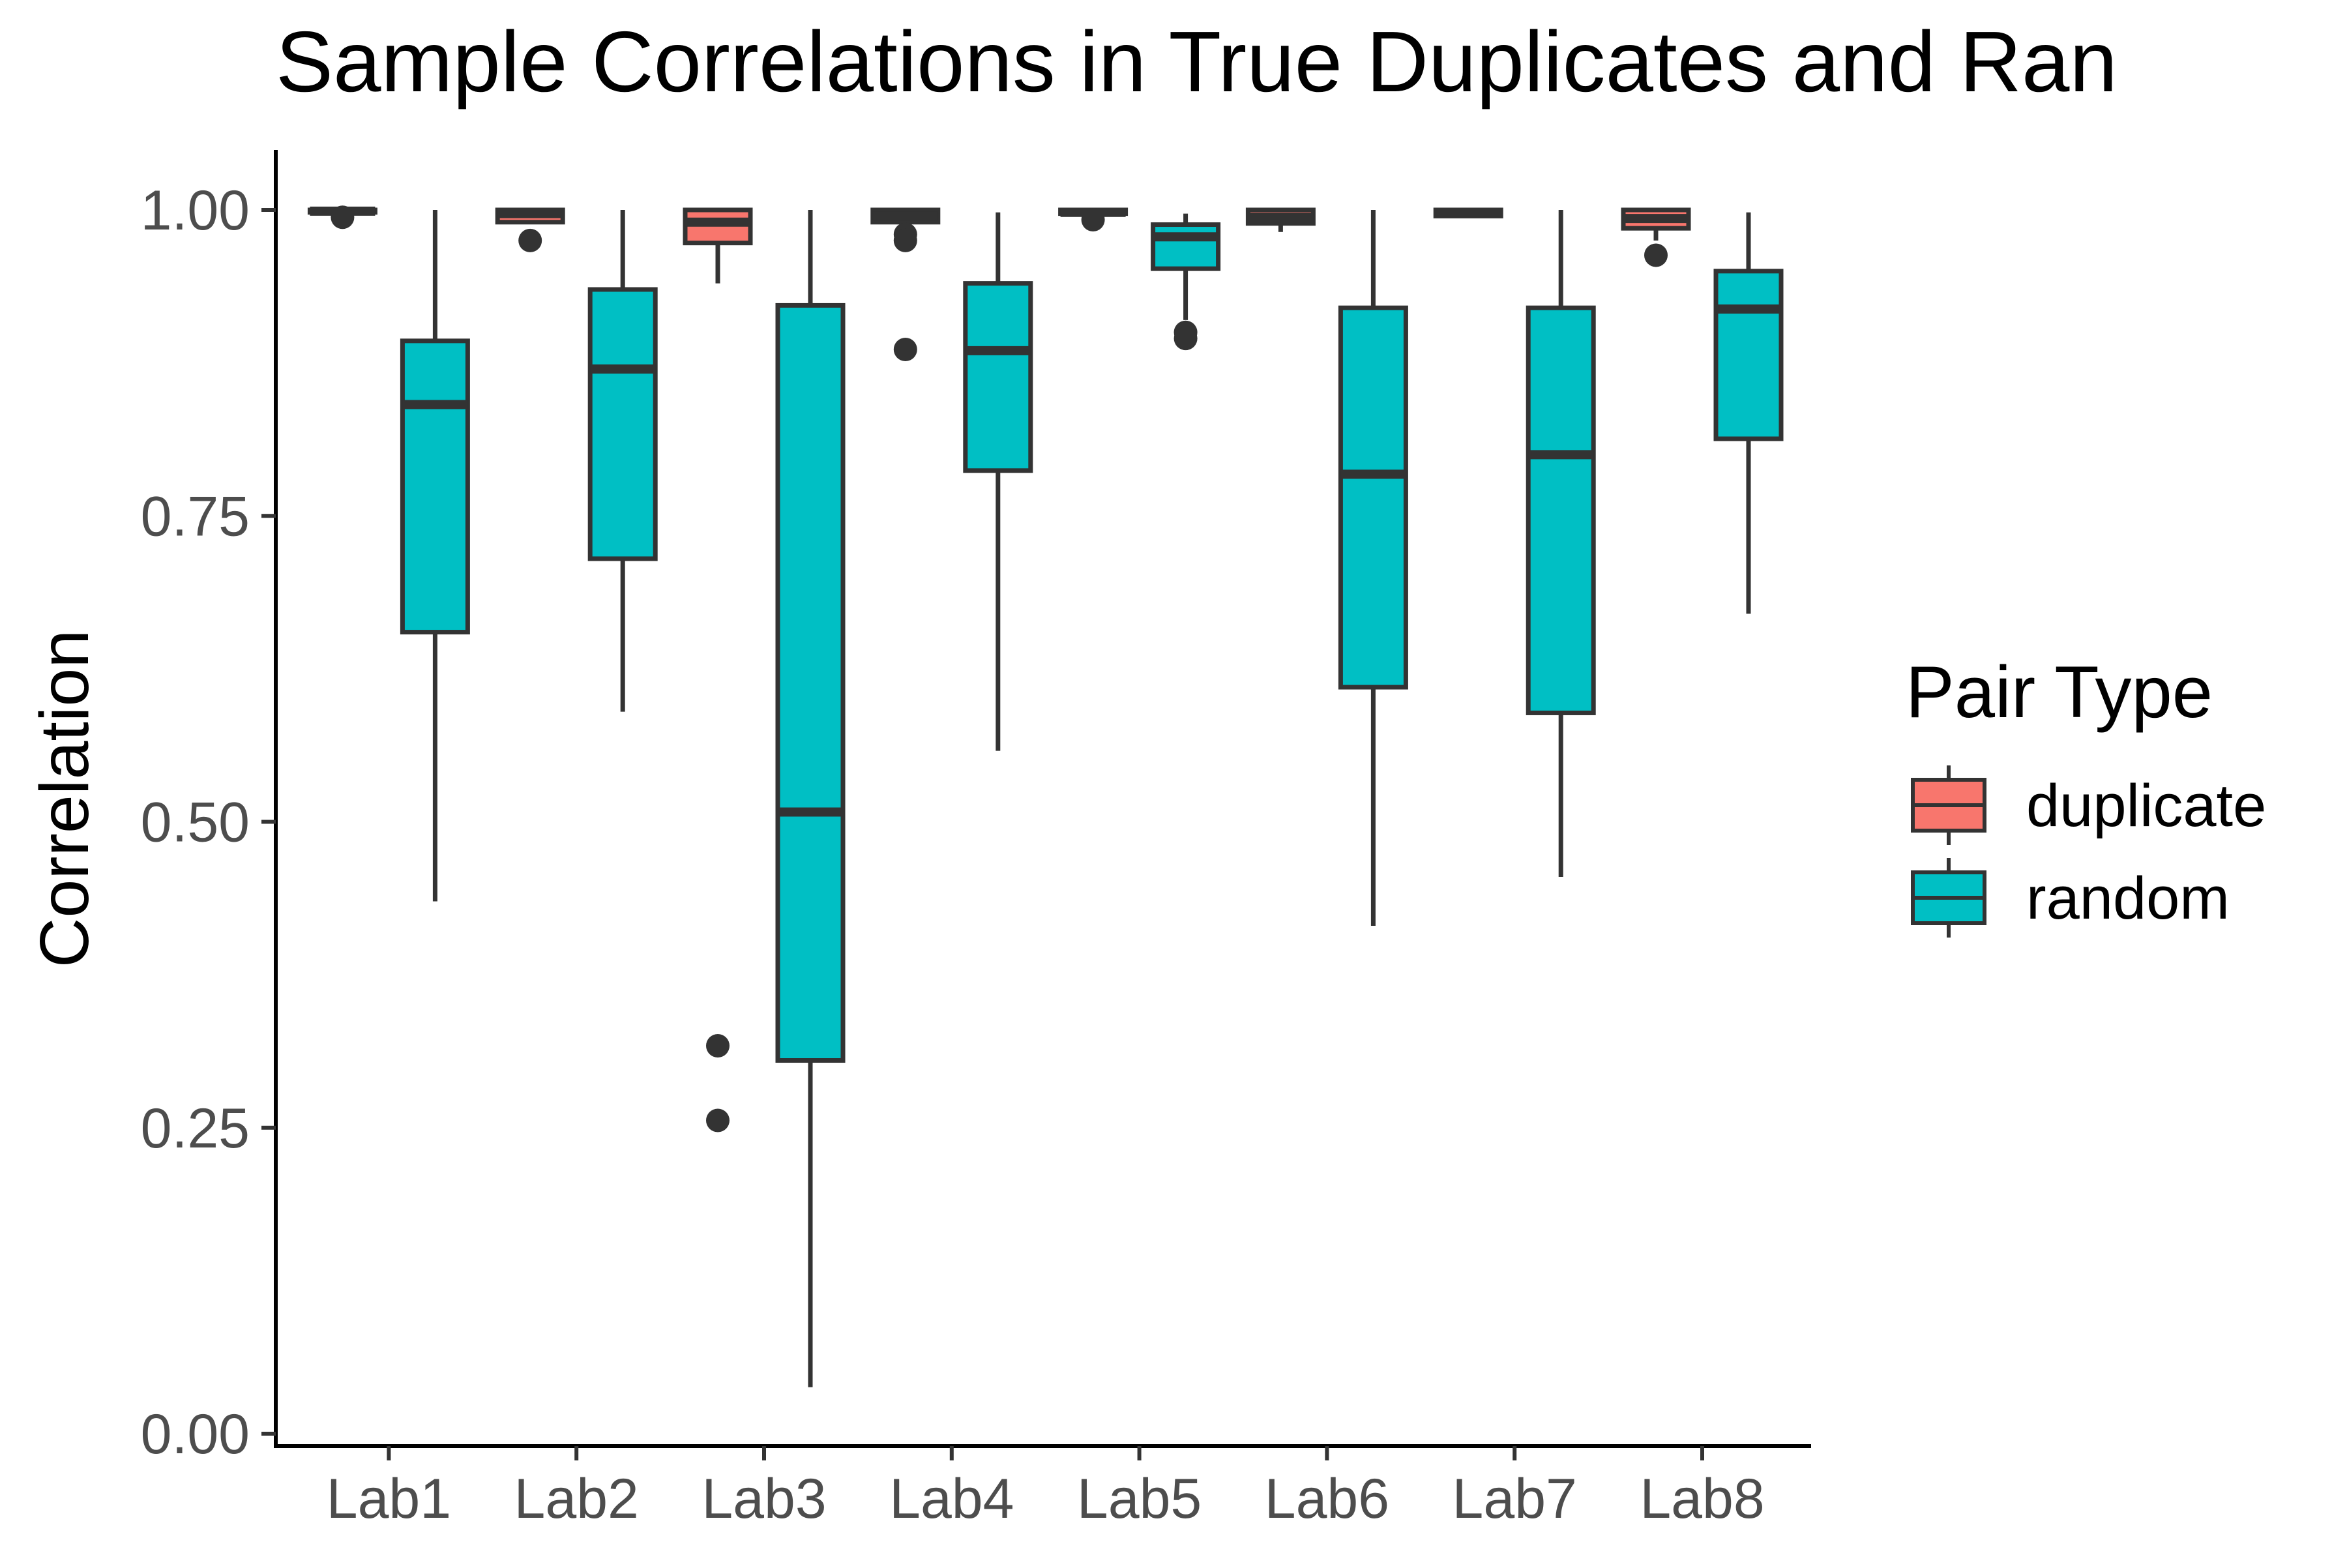 Image resolution: width=2347 pixels, height=1568 pixels. Describe the element at coordinates (195, 1435) in the screenshot. I see `y-tick-label: 0.00` at that location.